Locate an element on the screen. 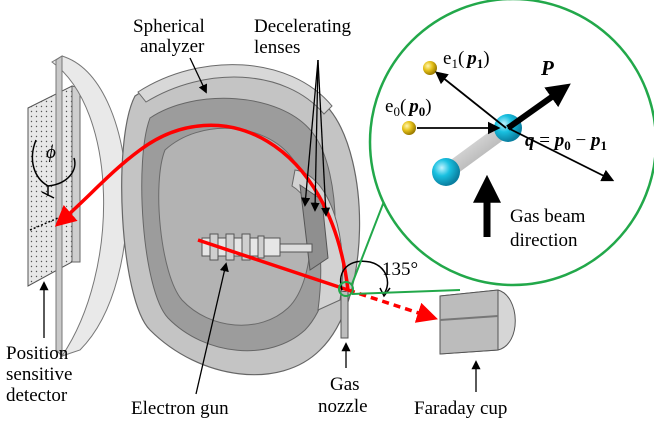 This screenshot has height=427, width=654. spherical-analyzer-leader is located at coordinates (198, 75).